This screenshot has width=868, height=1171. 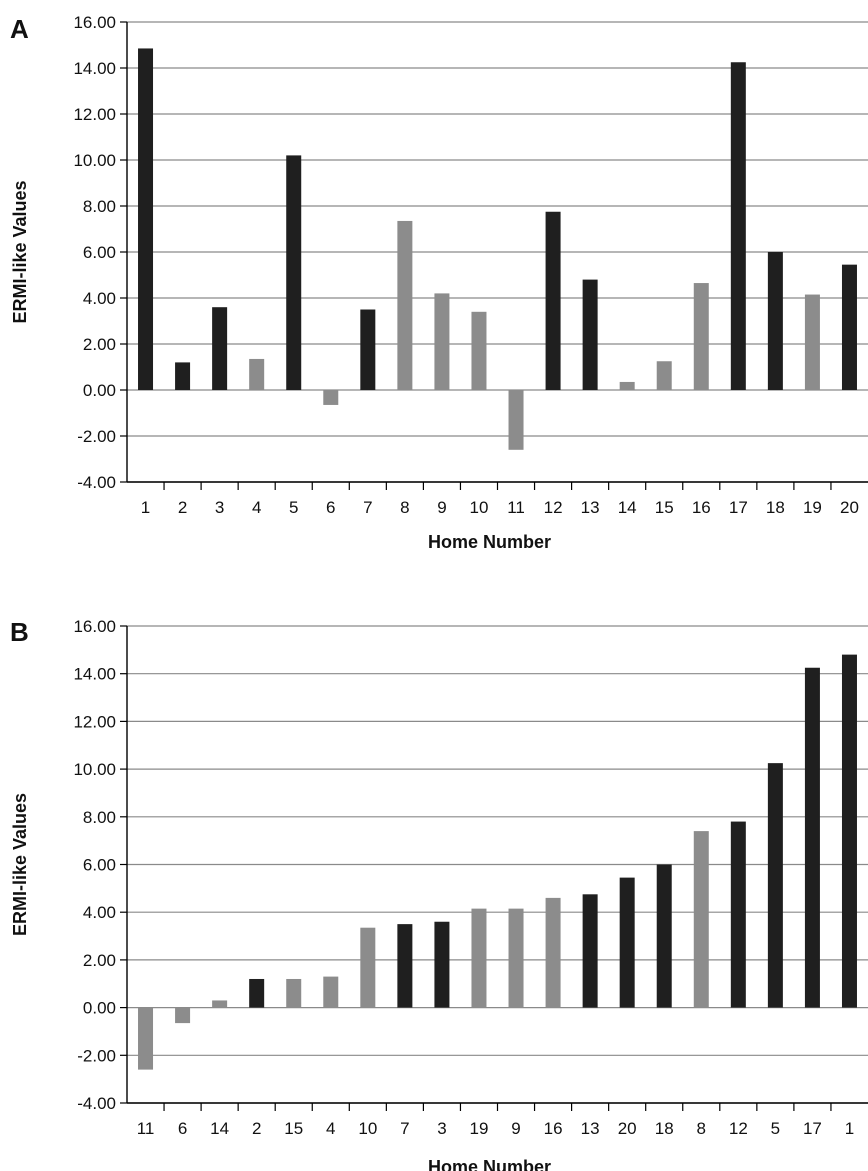 What do you see at coordinates (146, 1128) in the screenshot?
I see `x-tick-label: 11` at bounding box center [146, 1128].